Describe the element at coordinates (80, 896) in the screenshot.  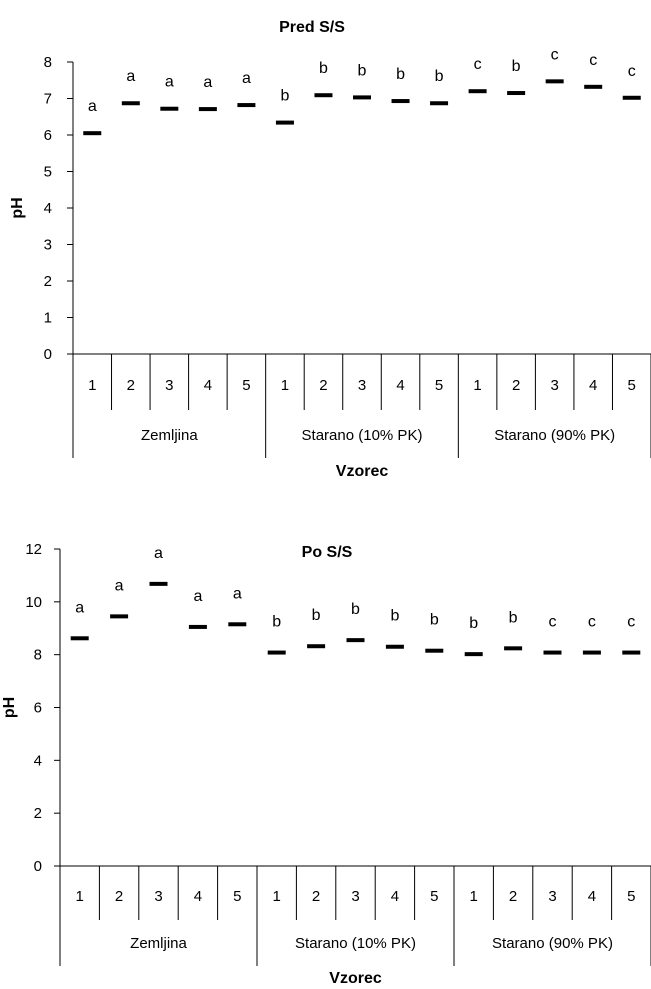
I see `chart2-category-label-0: 1` at that location.